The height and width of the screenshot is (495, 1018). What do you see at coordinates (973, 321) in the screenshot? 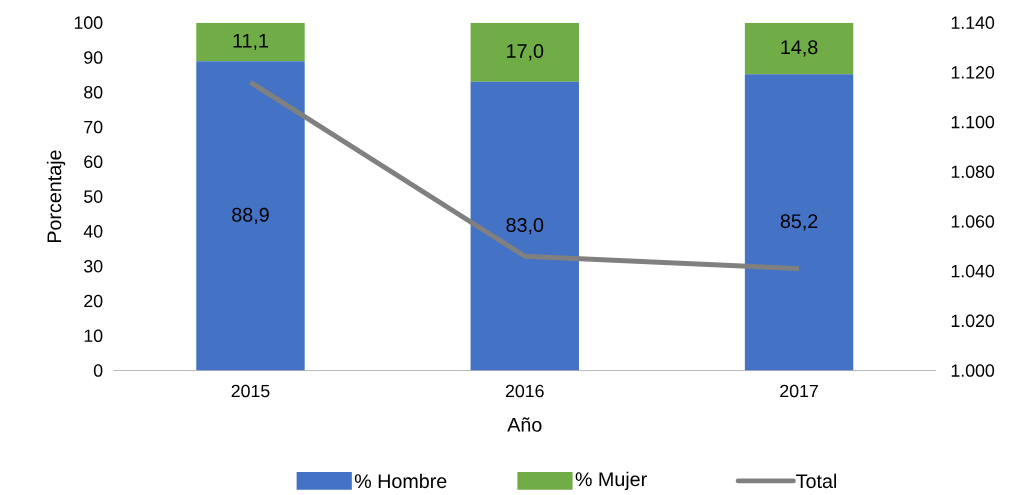
I see `y2-tick-label: 1.020` at bounding box center [973, 321].